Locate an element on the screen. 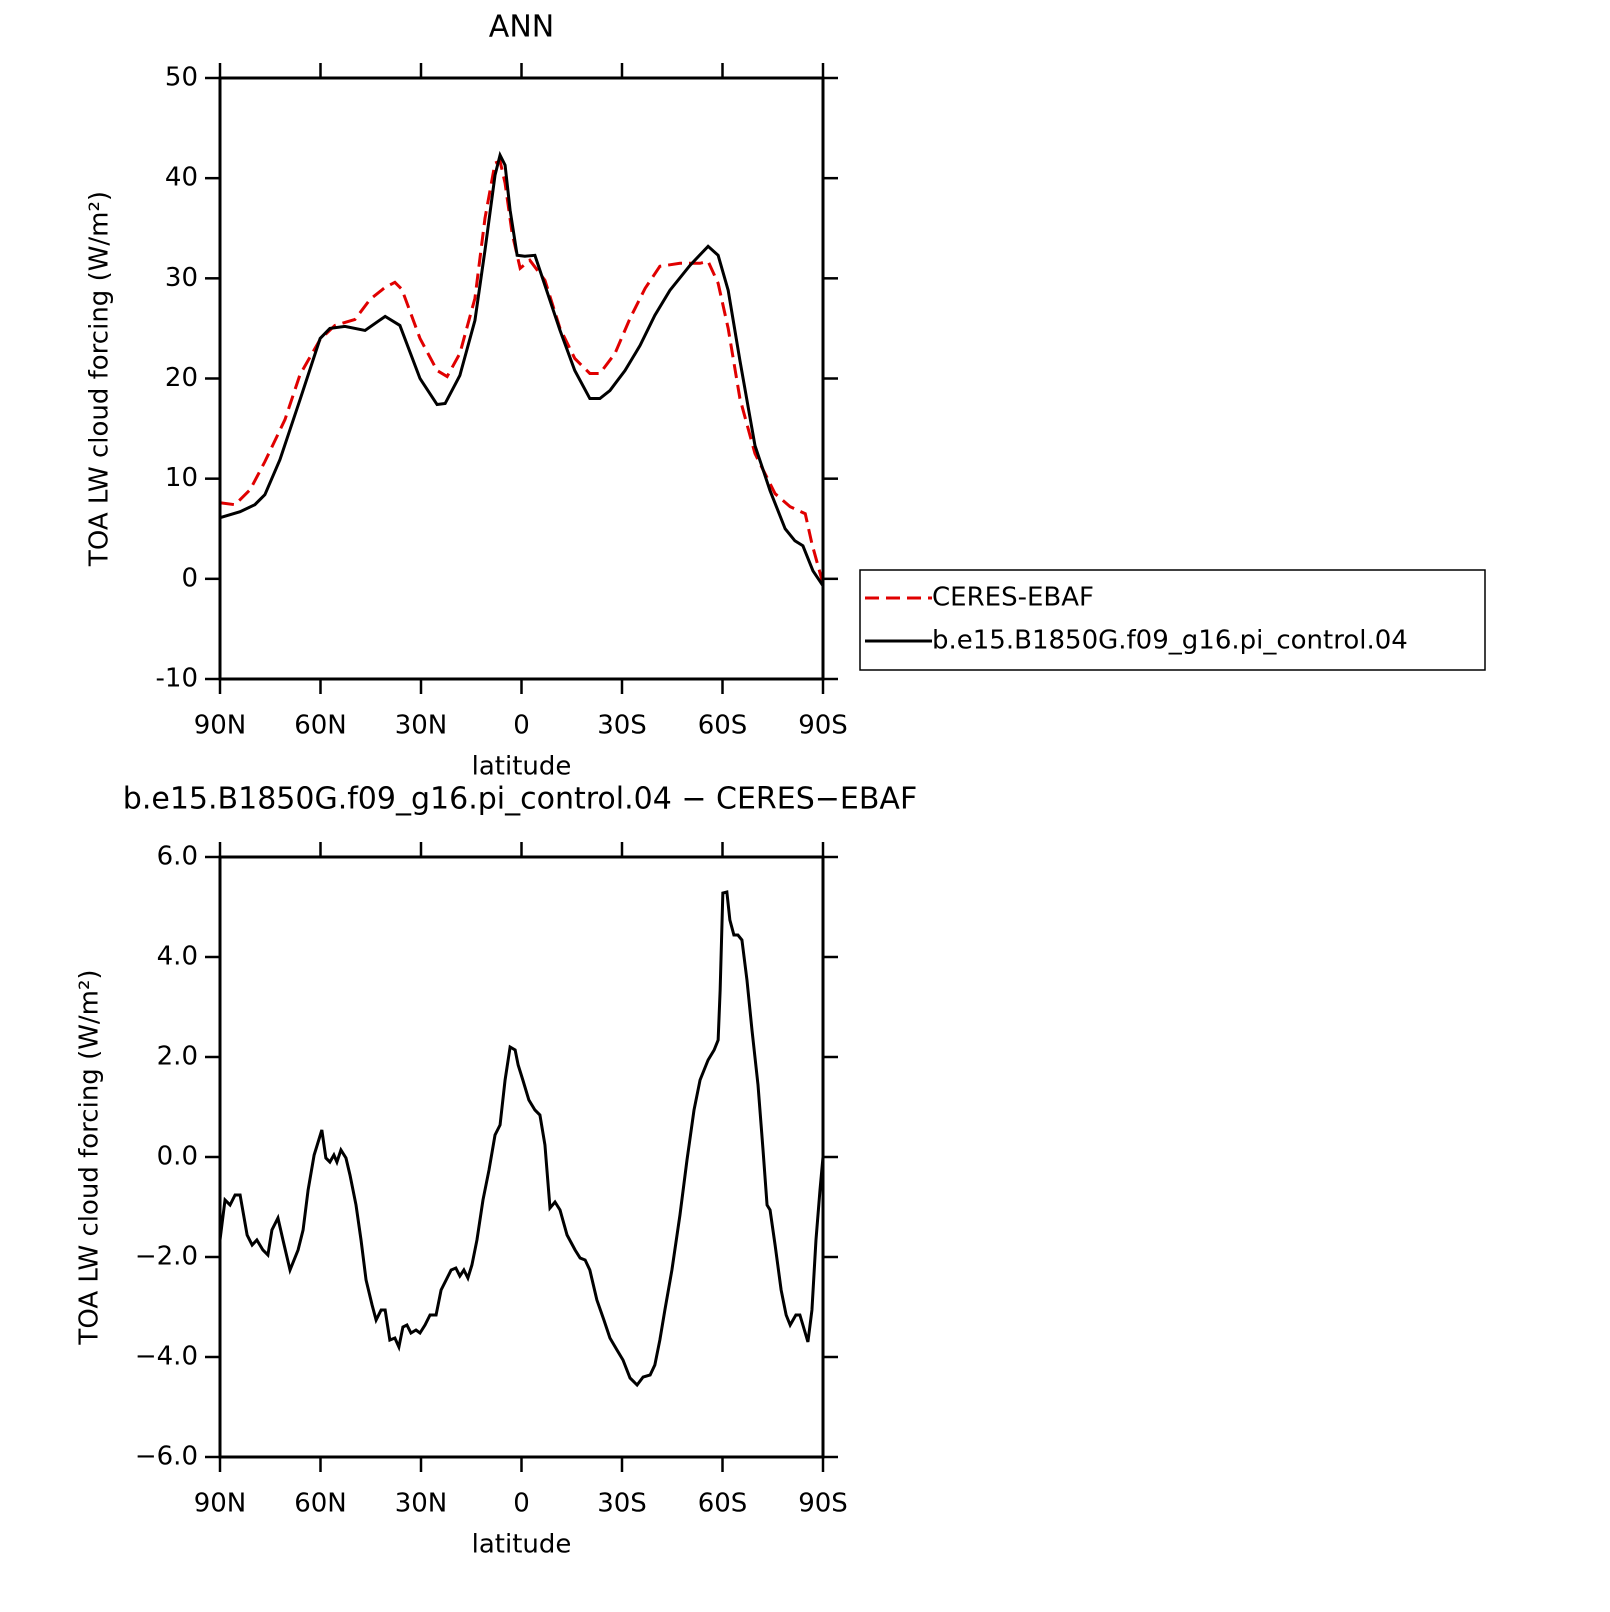  y-tick-label: −4.0 is located at coordinates (166, 1357).